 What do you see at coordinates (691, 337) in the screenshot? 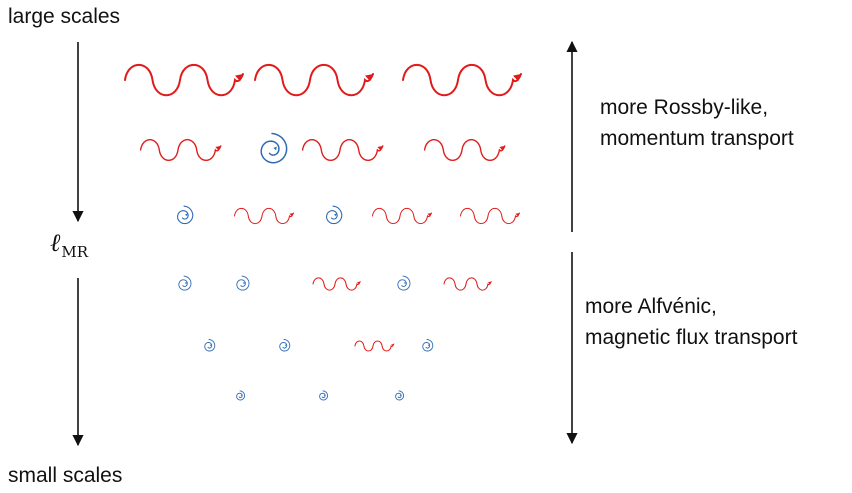
I see `label-alfvenic-line2: magnetic flux transport` at bounding box center [691, 337].